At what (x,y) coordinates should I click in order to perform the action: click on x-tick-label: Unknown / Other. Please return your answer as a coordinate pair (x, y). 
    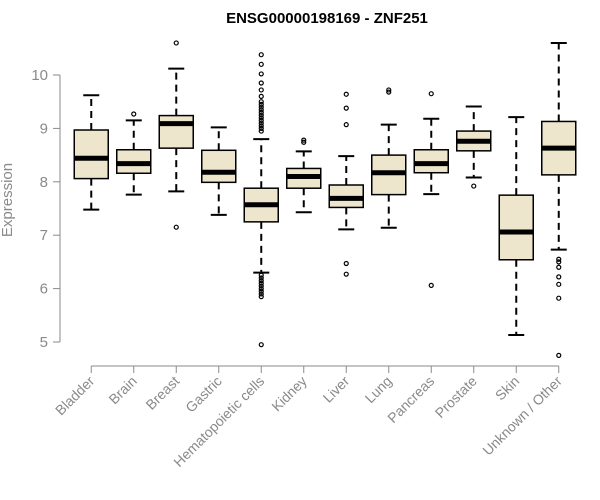
    Looking at the image, I should click on (522, 416).